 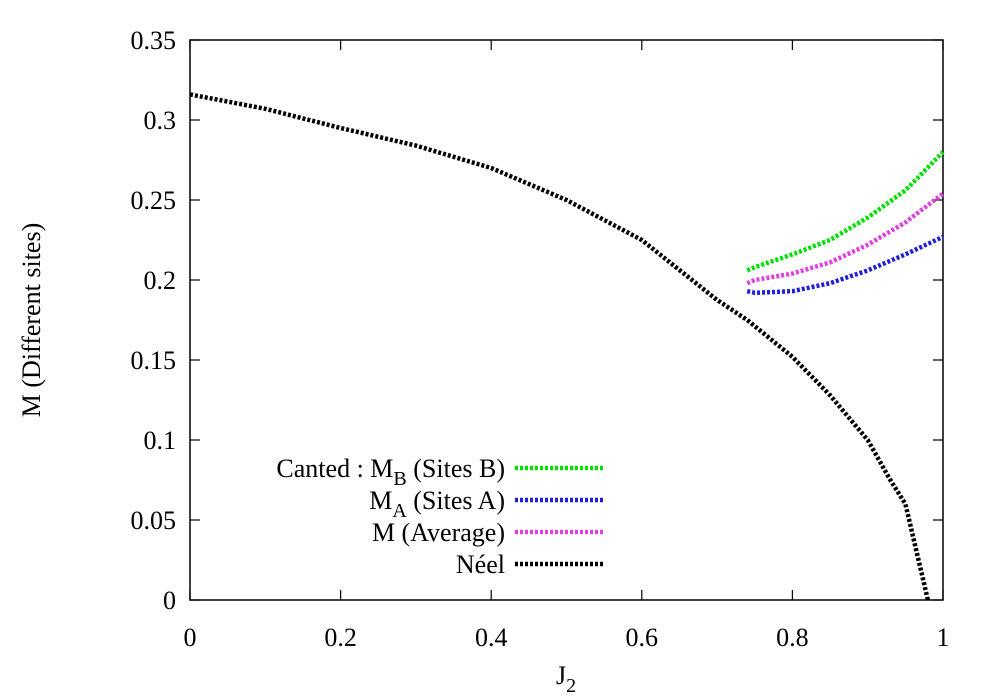 What do you see at coordinates (154, 40) in the screenshot?
I see `y-tick-label: 0.35` at bounding box center [154, 40].